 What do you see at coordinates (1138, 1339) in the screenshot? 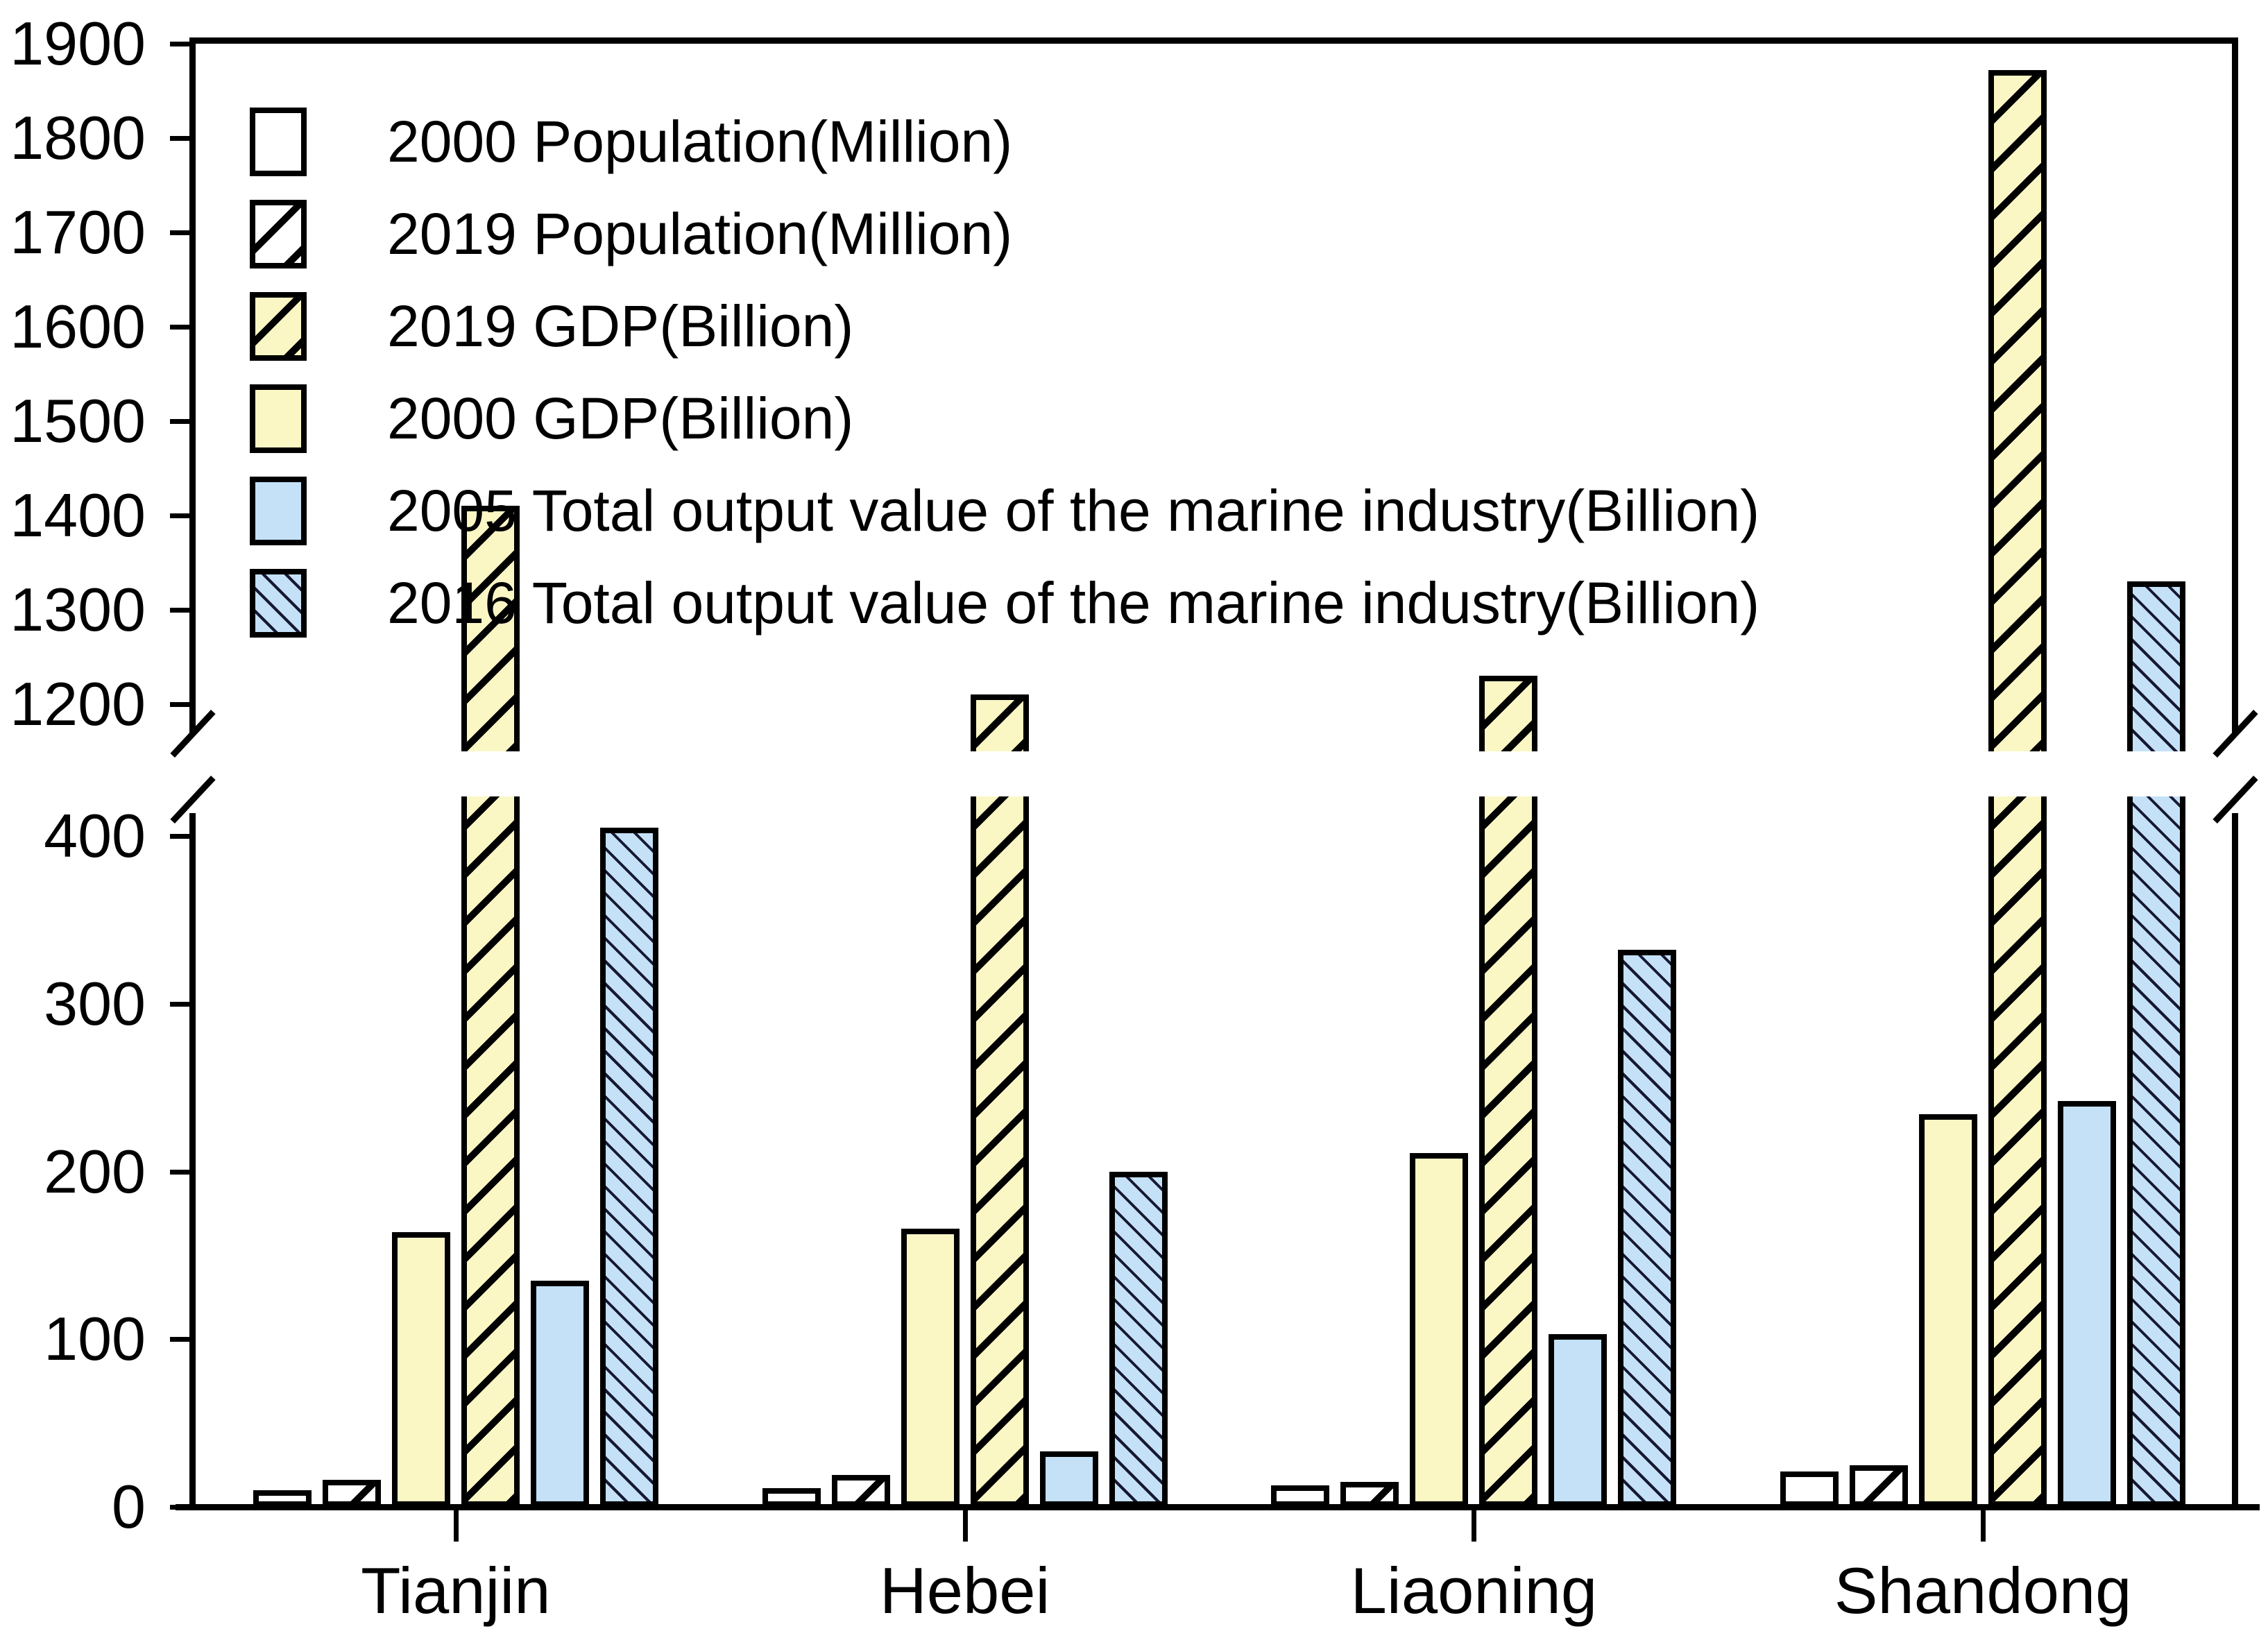
I see `bar-hebei-s5` at bounding box center [1138, 1339].